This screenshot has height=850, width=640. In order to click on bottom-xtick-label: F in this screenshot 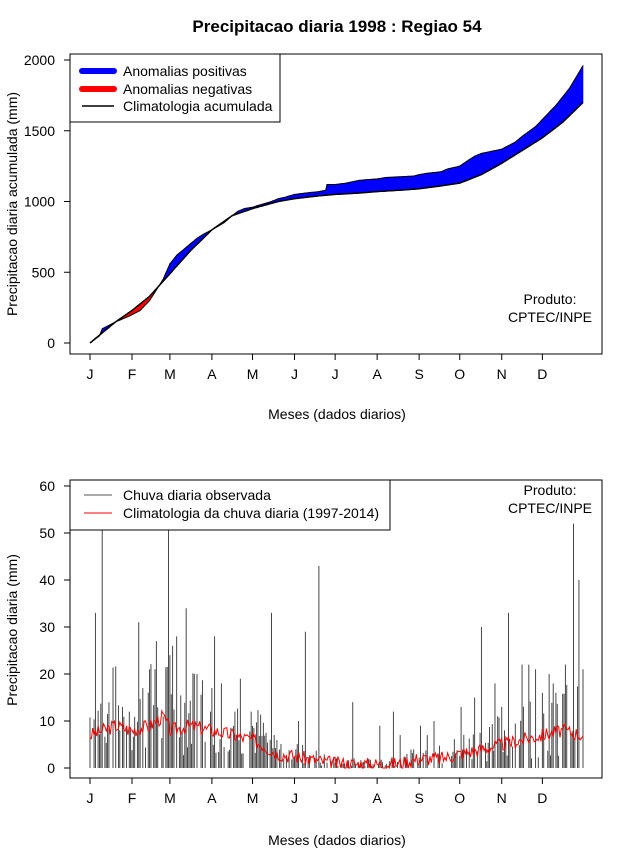, I will do `click(132, 798)`.